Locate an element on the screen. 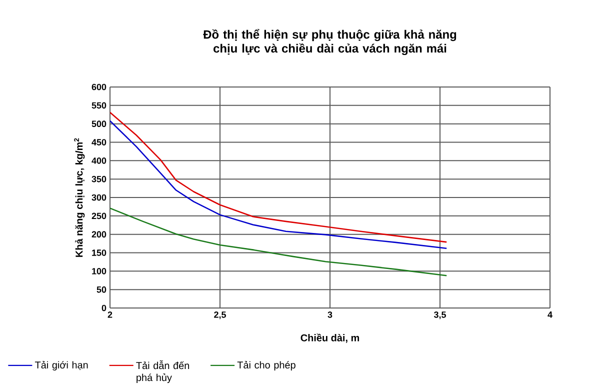 The image size is (597, 392). y-tick-label: 300 is located at coordinates (99, 197).